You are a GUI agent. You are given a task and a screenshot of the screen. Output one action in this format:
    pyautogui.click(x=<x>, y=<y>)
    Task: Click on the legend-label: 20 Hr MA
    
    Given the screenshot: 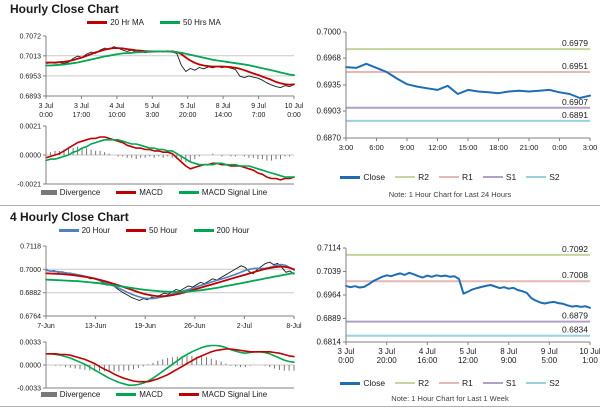 What is the action you would take?
    pyautogui.click(x=127, y=22)
    